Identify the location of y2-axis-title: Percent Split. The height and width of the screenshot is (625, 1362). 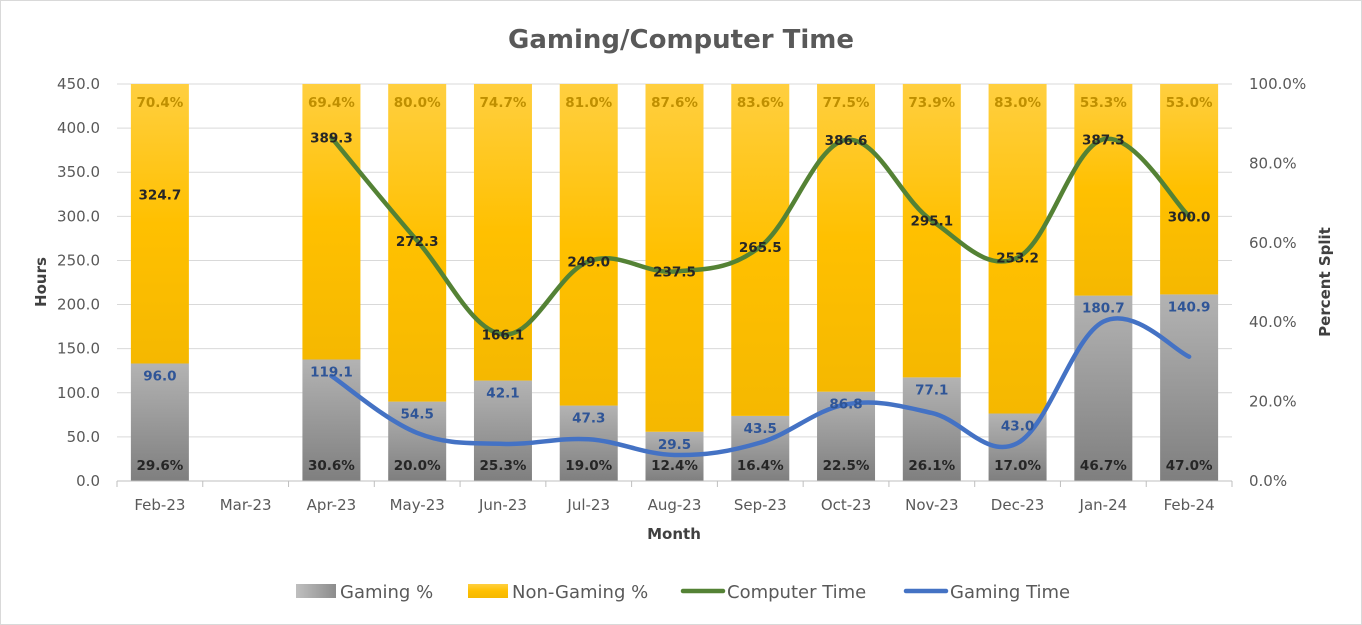
(1325, 282).